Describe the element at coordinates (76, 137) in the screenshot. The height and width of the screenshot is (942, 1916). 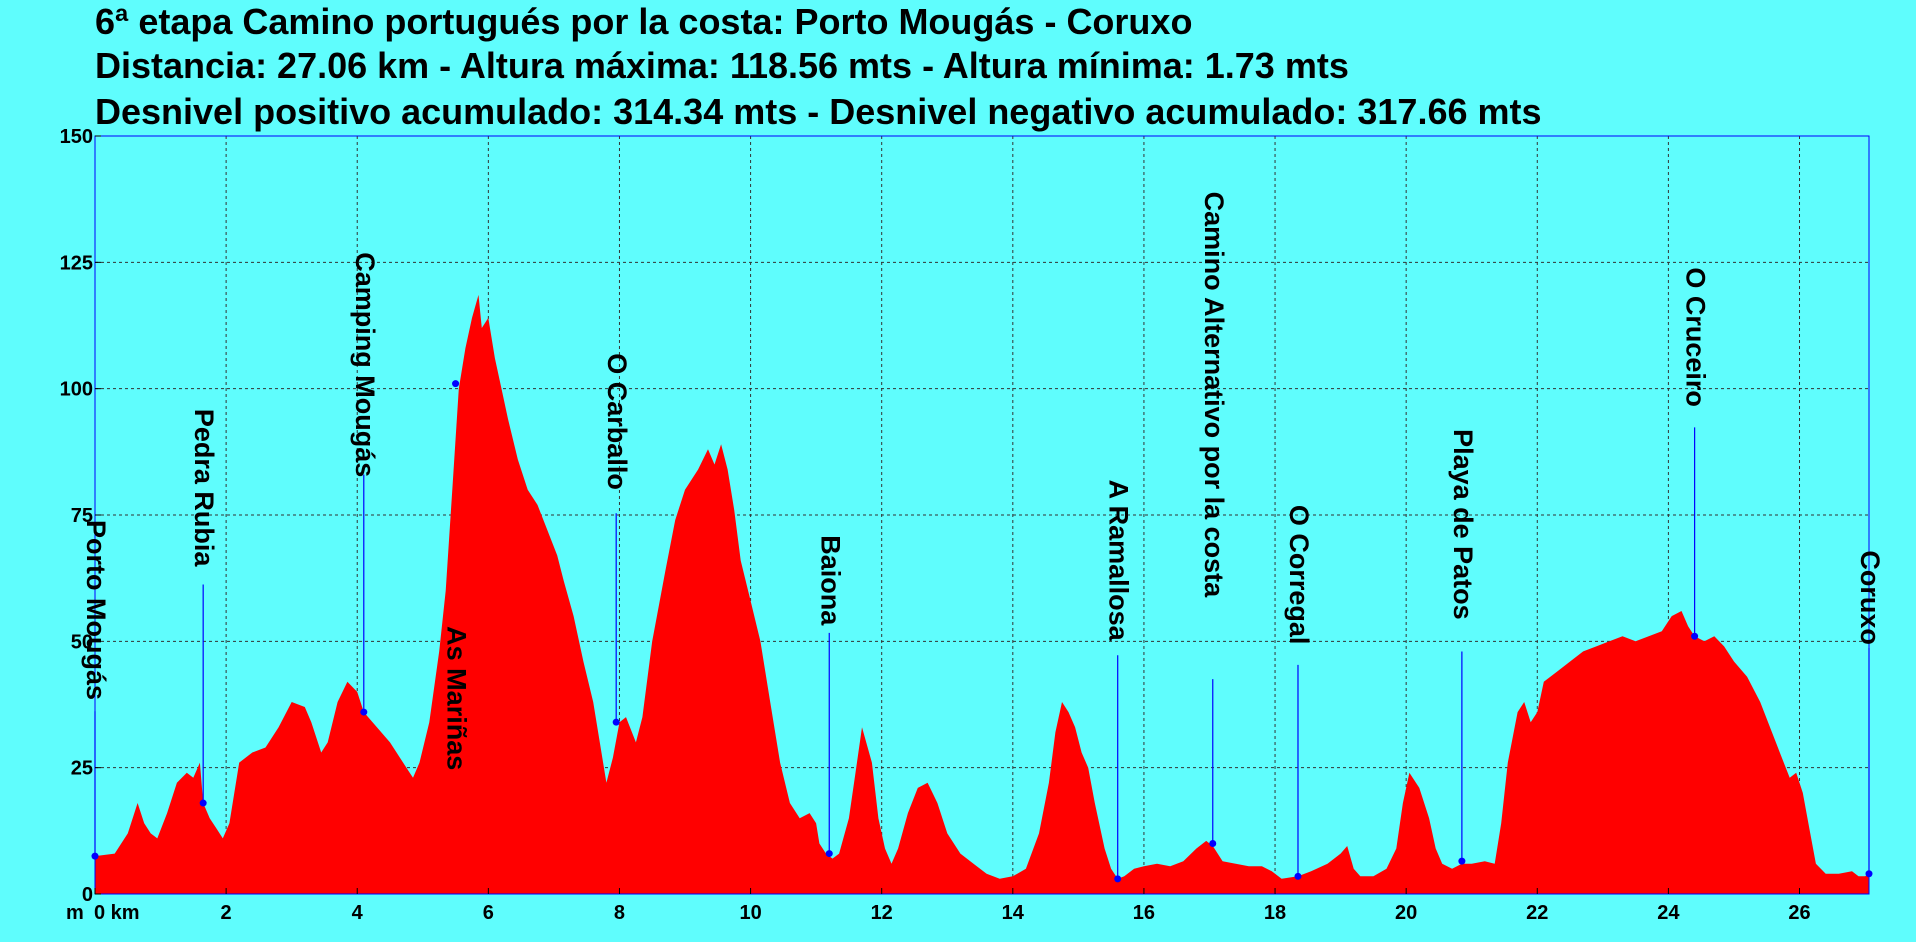
I see `y-tick-label: 150` at that location.